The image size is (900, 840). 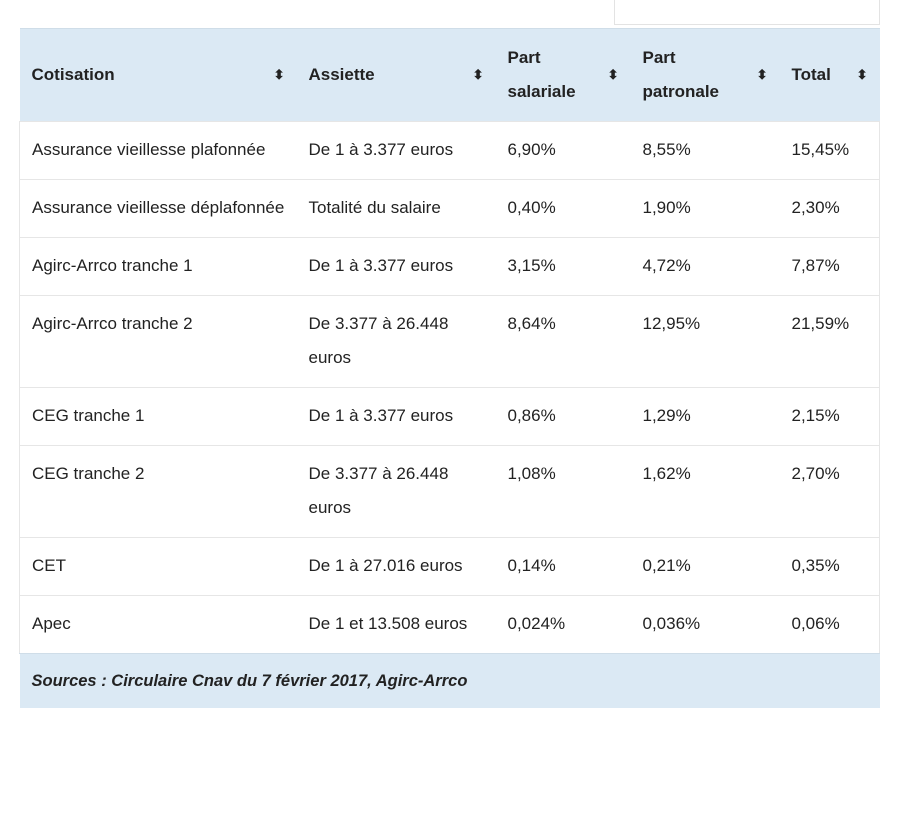 I want to click on cell-part-salariale: 6,90%, so click(x=563, y=150).